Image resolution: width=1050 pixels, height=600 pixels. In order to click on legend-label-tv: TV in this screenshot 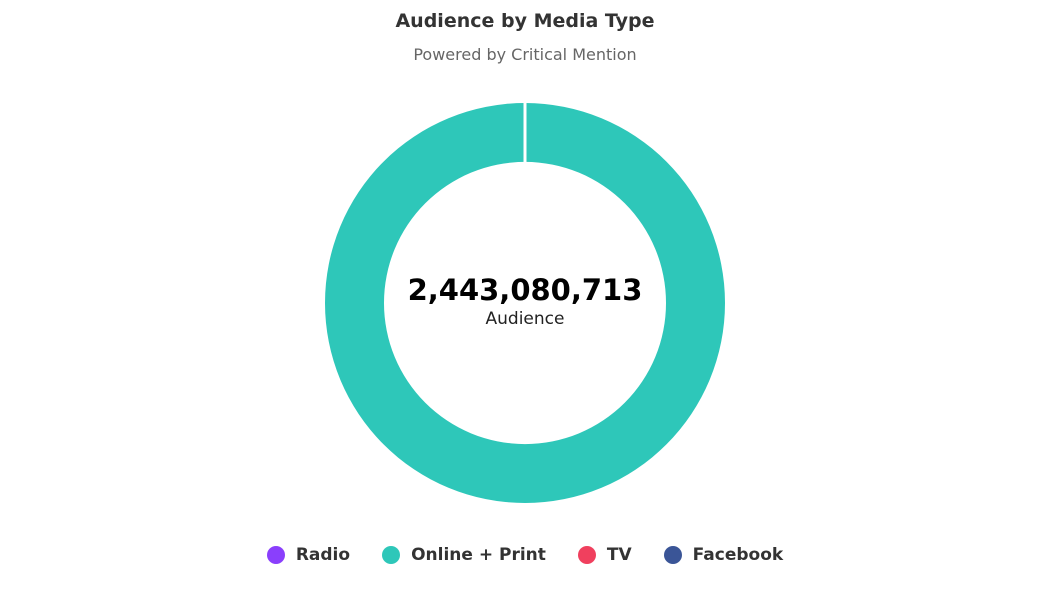, I will do `click(619, 555)`.